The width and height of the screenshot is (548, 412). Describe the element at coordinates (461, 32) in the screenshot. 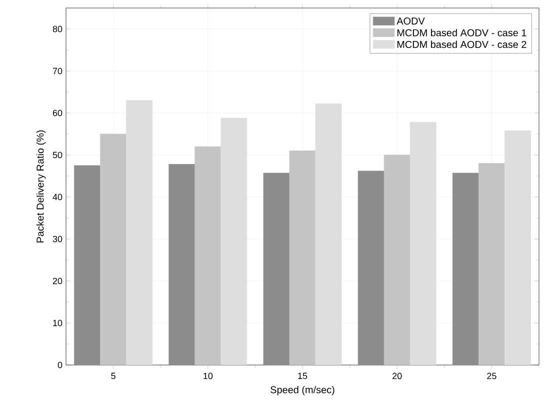

I see `legend-label: MCDM based AODV - case 1` at that location.